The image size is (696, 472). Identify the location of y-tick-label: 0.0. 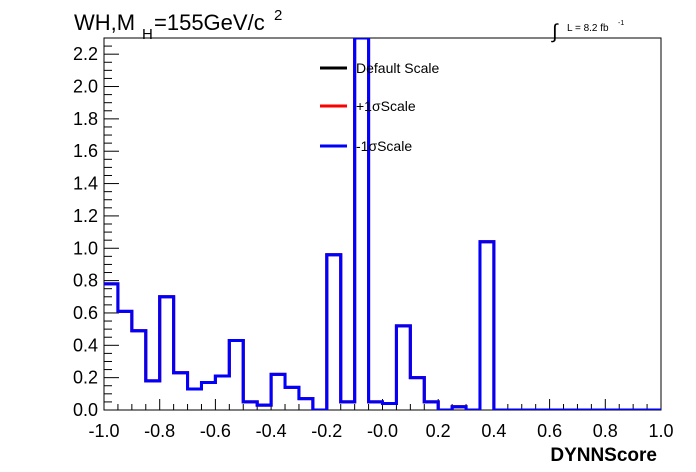
(85, 410).